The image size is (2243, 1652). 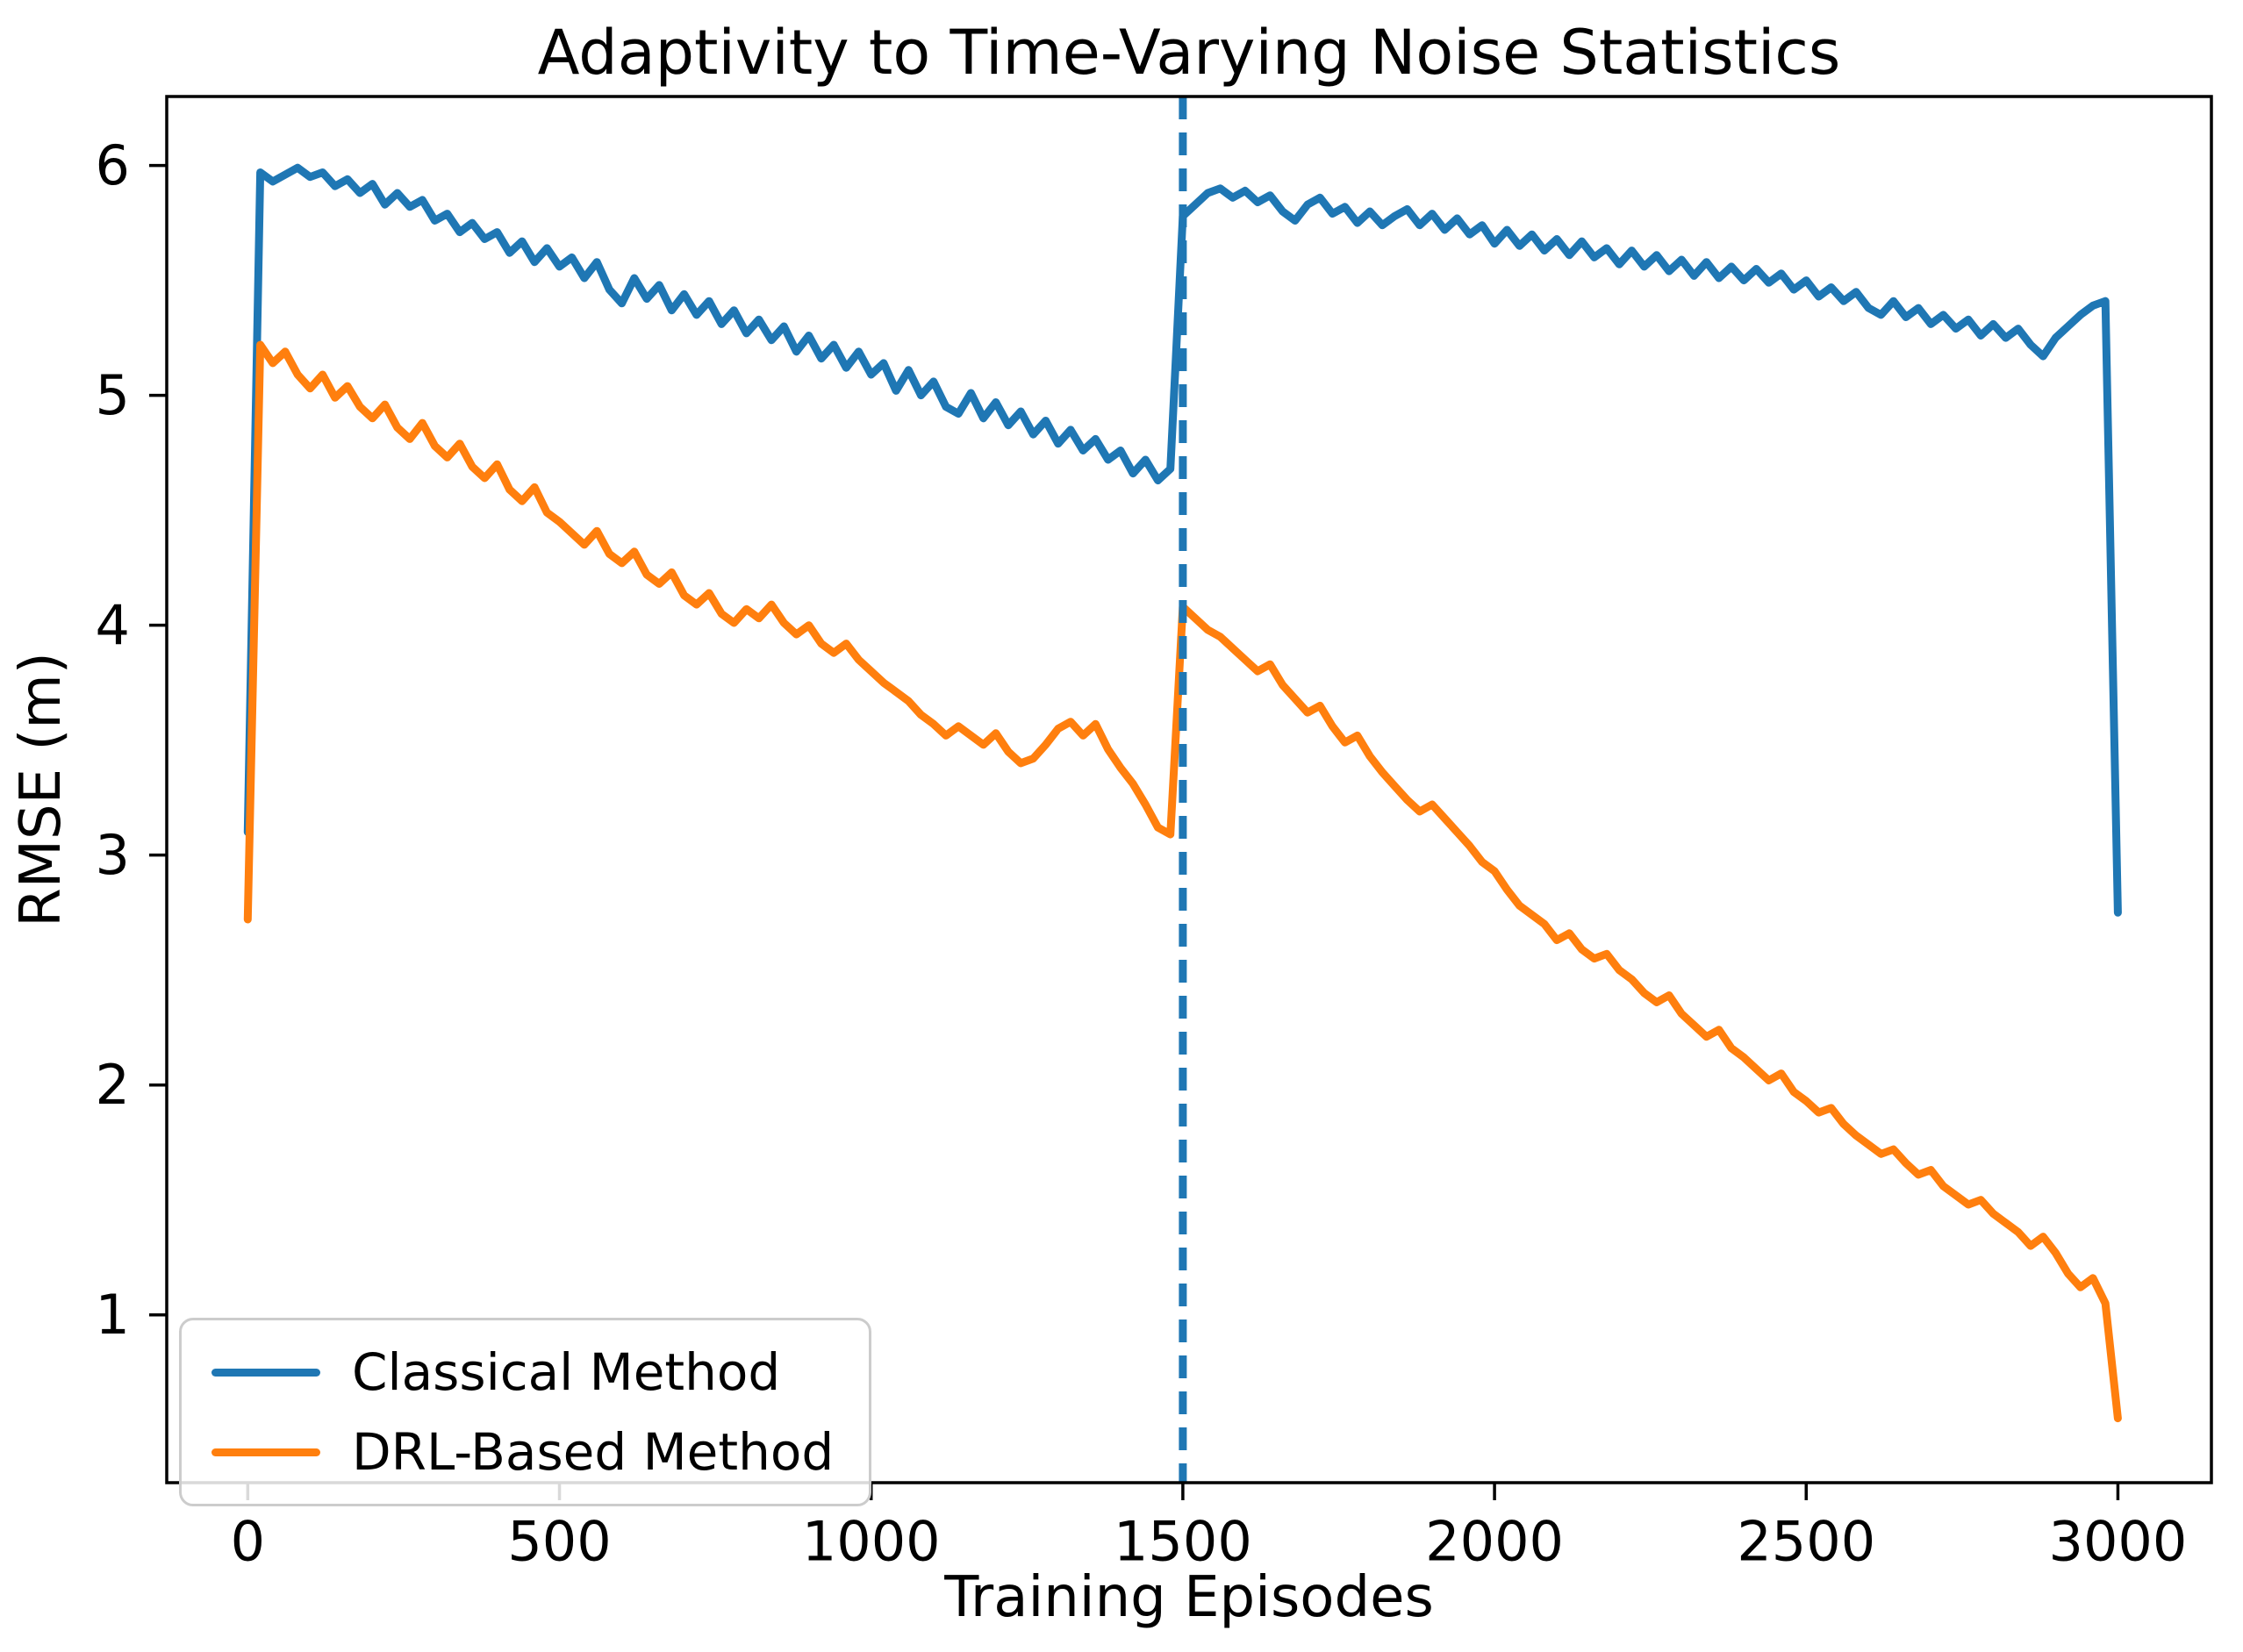 I want to click on legend-item-classical: Classical Method, so click(x=522, y=1372).